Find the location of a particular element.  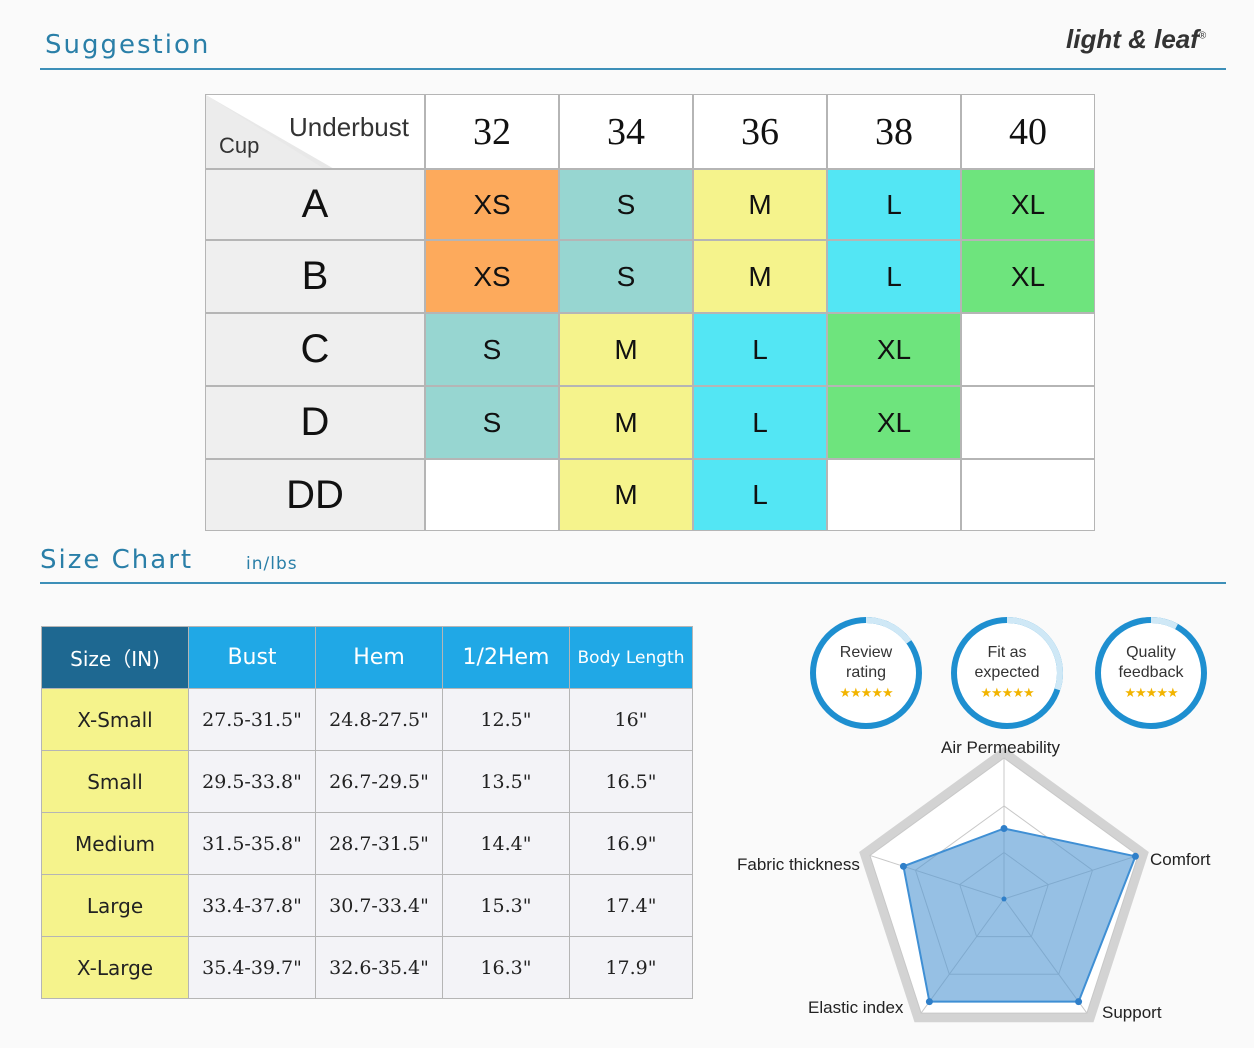

measurement-cell: 26.7-29.5" is located at coordinates (379, 781).